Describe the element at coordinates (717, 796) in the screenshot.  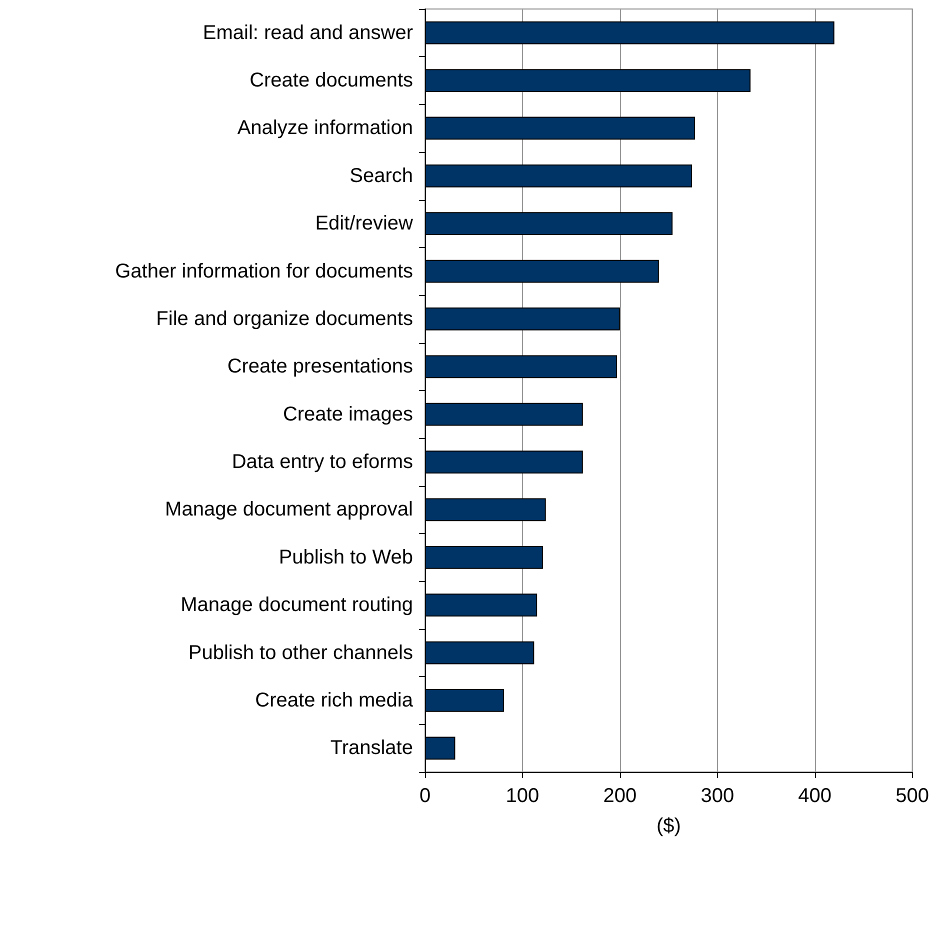
I see `x-tick-label: 300` at that location.